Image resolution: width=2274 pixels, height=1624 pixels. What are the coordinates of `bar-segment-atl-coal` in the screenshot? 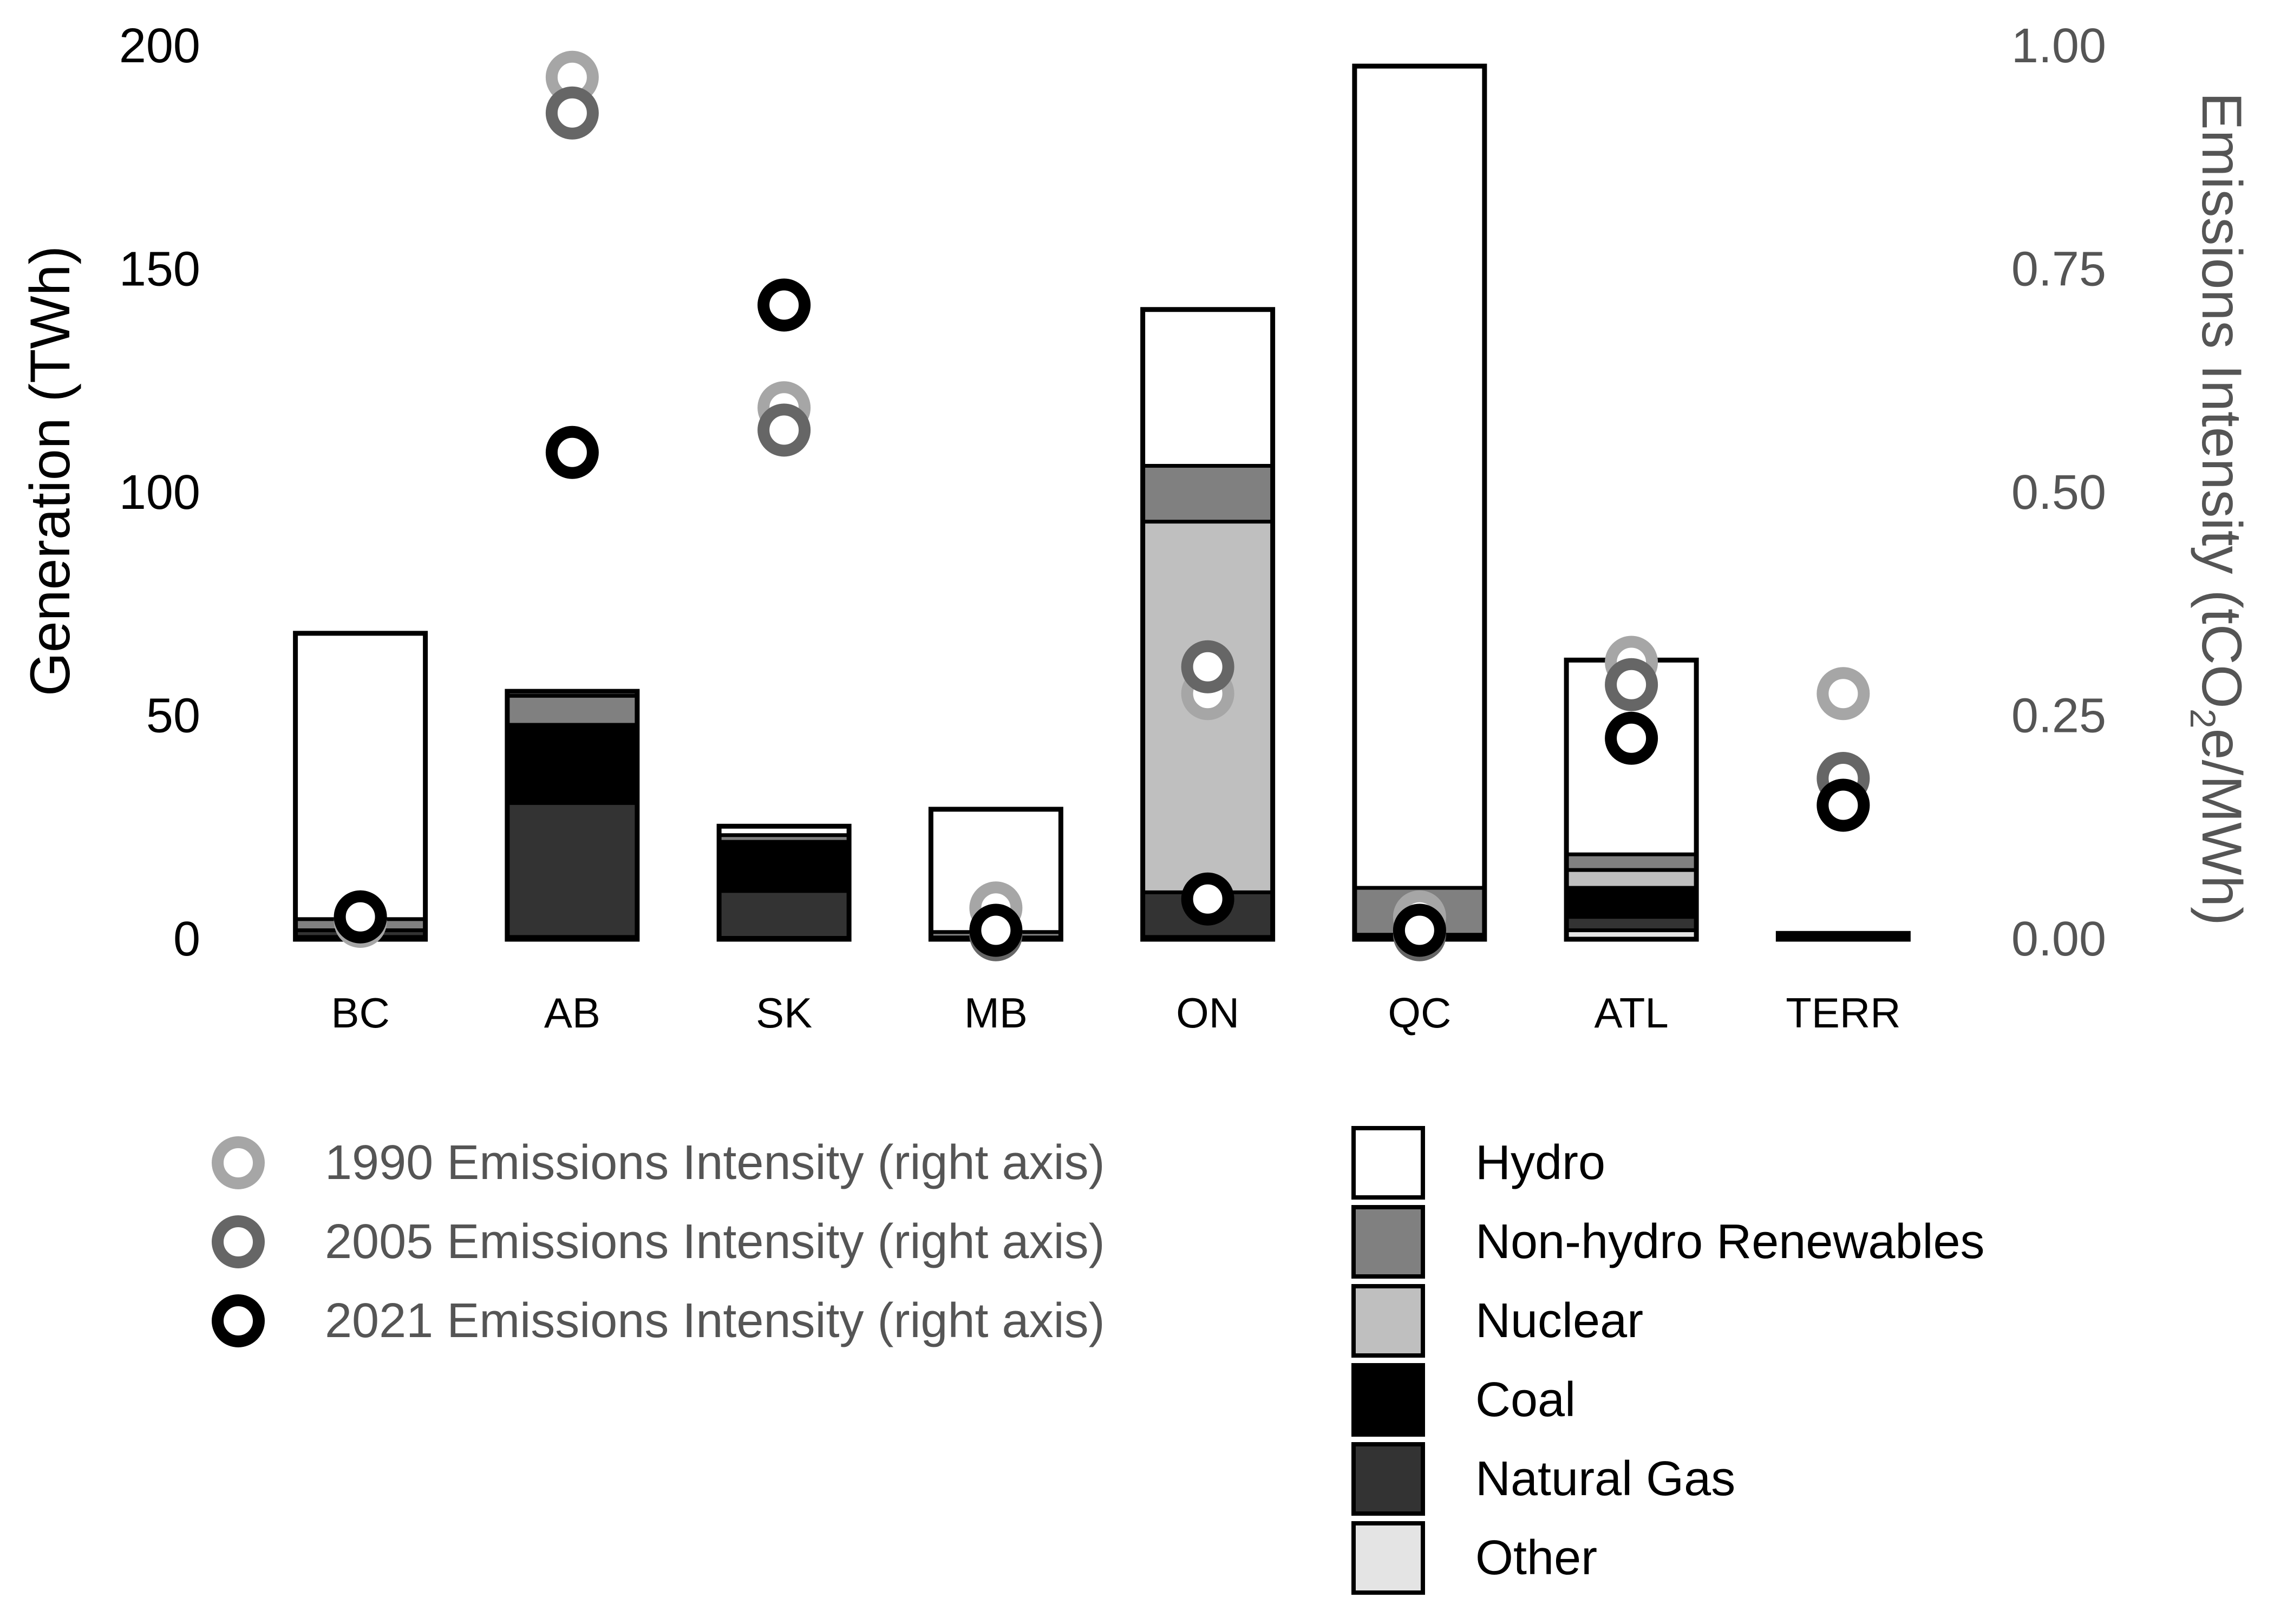 It's located at (1631, 902).